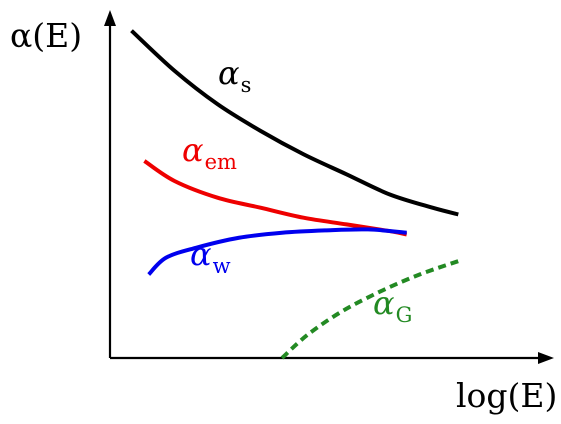 This screenshot has width=561, height=424. Describe the element at coordinates (221, 162) in the screenshot. I see `series-label-subscript: em` at that location.